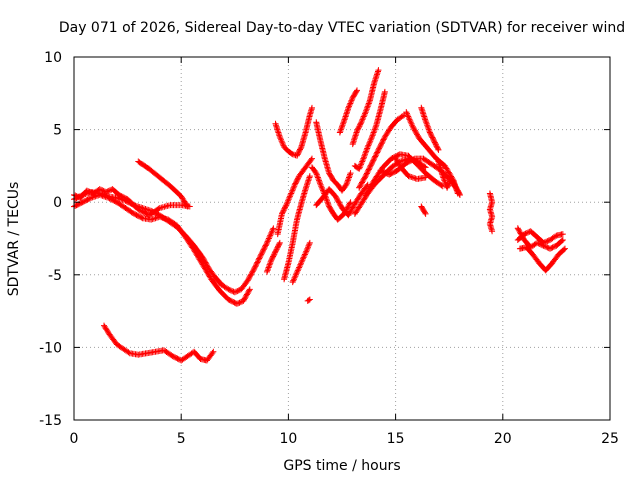 This screenshot has height=480, width=640. What do you see at coordinates (53, 58) in the screenshot?
I see `y-tick-label: 10` at bounding box center [53, 58].